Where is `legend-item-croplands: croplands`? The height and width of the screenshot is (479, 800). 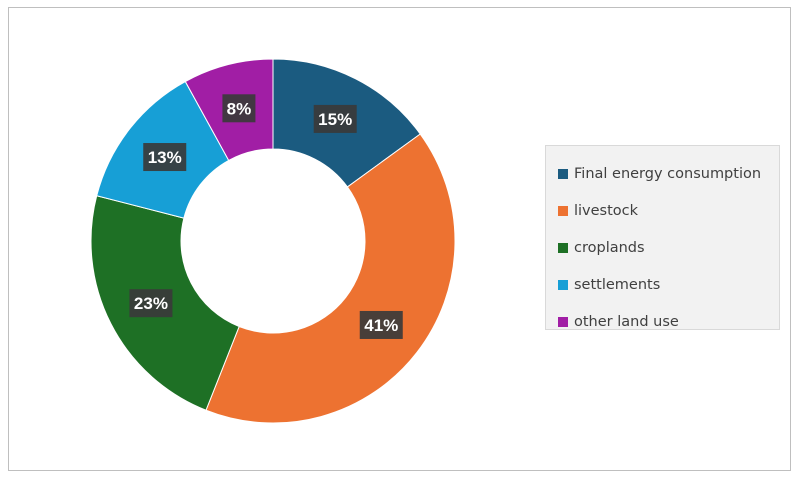 legend-item-croplands: croplands is located at coordinates (662, 247).